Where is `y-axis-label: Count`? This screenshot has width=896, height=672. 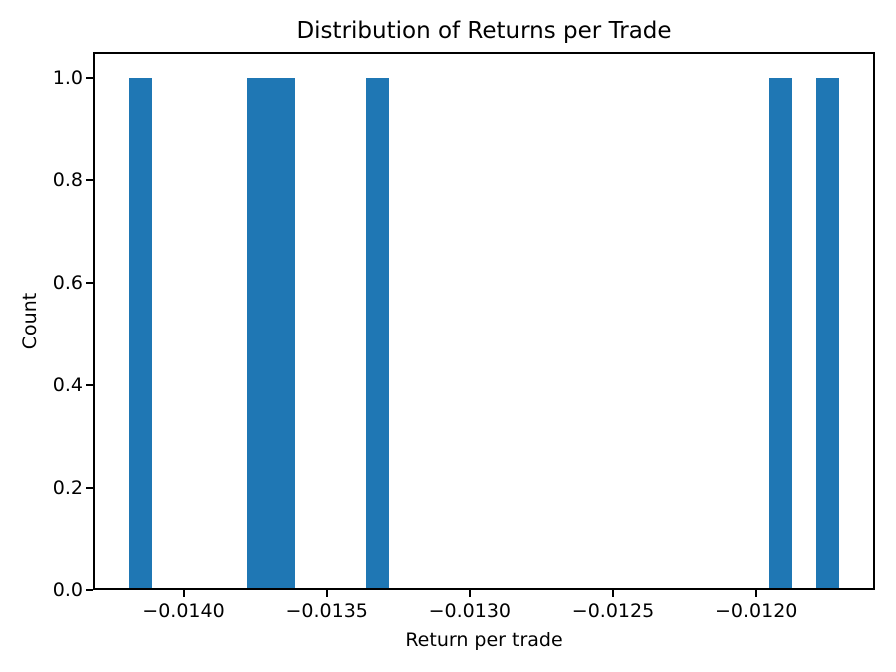
y-axis-label: Count is located at coordinates (30, 321).